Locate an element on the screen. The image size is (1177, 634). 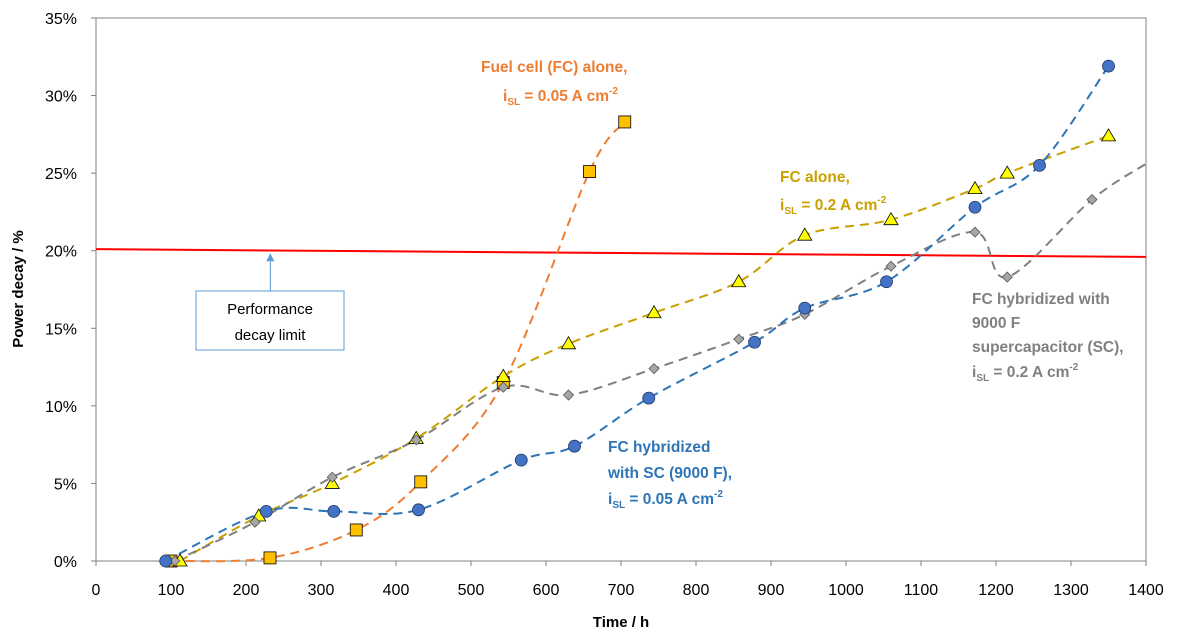
y-tick-label: 15% is located at coordinates (61, 329).